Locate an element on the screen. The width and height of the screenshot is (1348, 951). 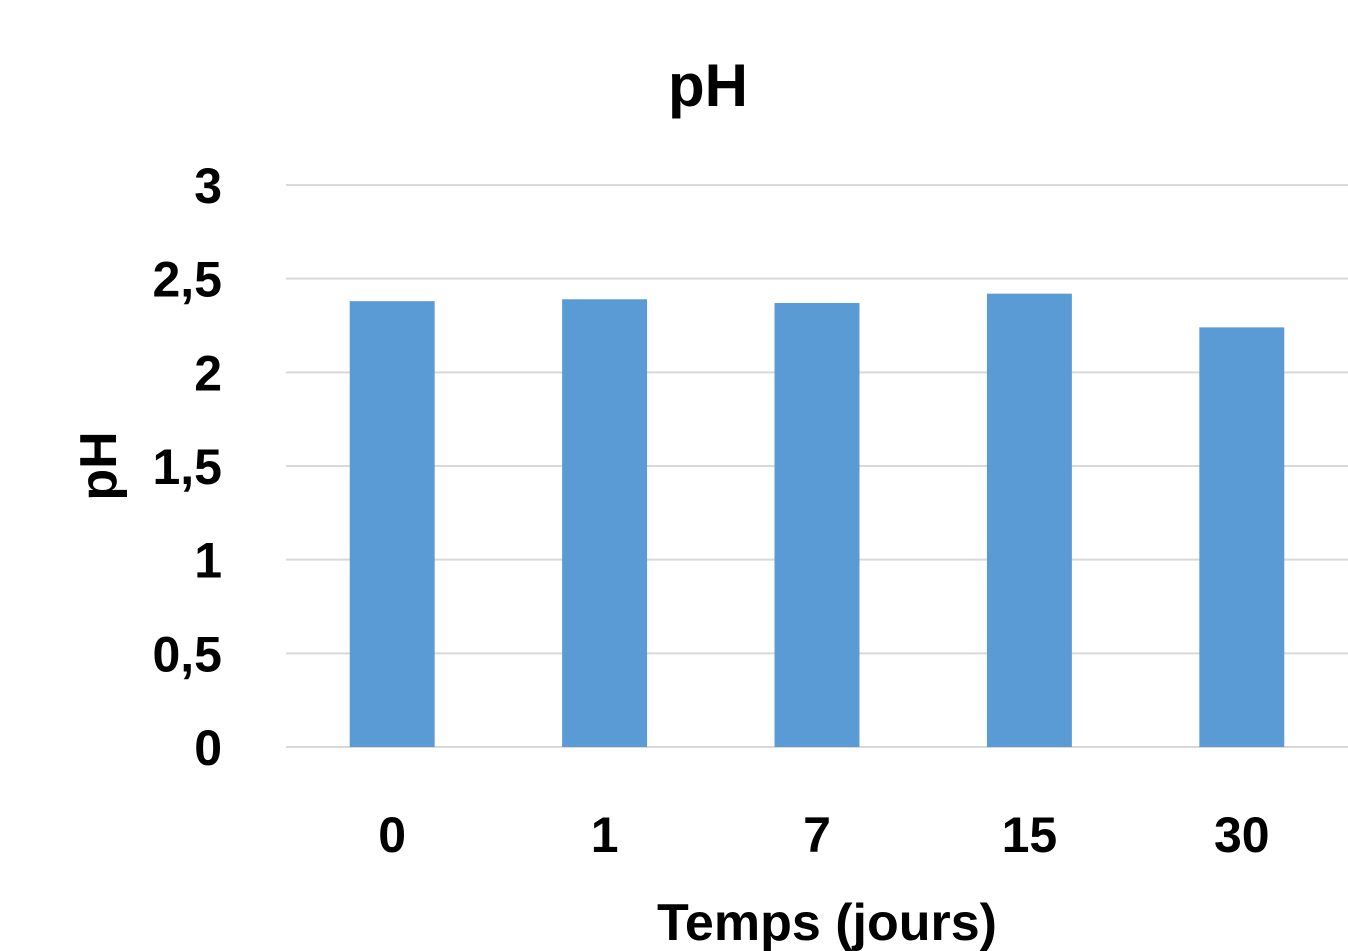
x-tick-label: 30 is located at coordinates (1242, 835).